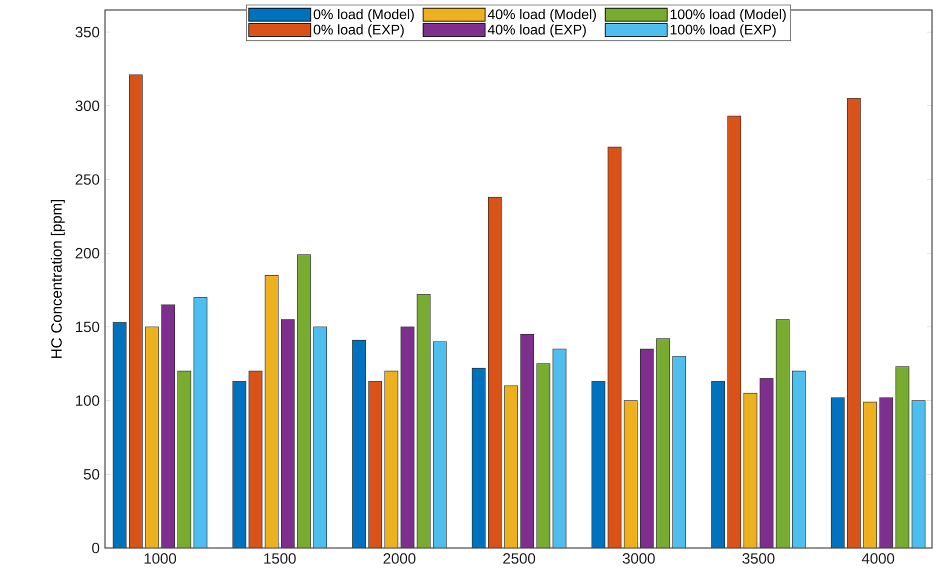 The height and width of the screenshot is (585, 936). I want to click on x-tick-label: 4000, so click(878, 558).